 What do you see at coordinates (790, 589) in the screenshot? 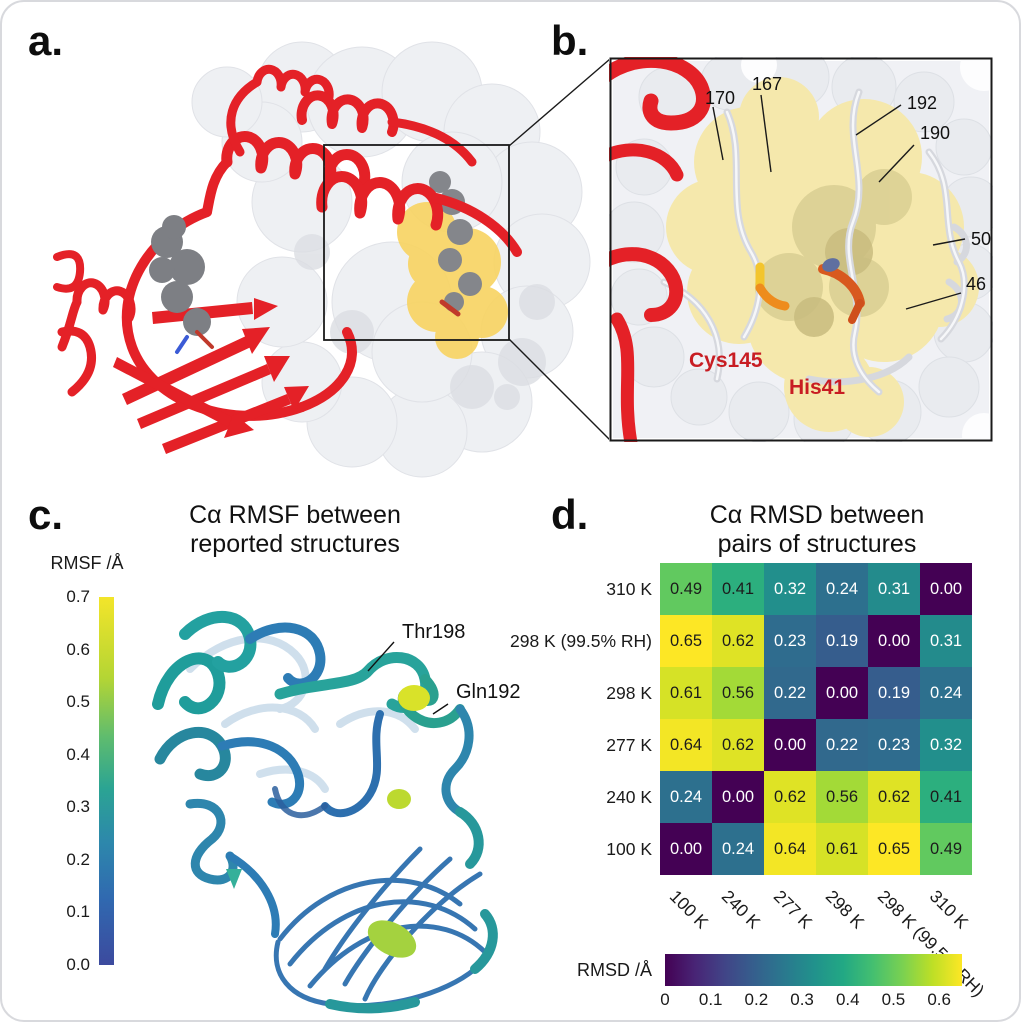
I see `heatmap-cell: 0.32` at bounding box center [790, 589].